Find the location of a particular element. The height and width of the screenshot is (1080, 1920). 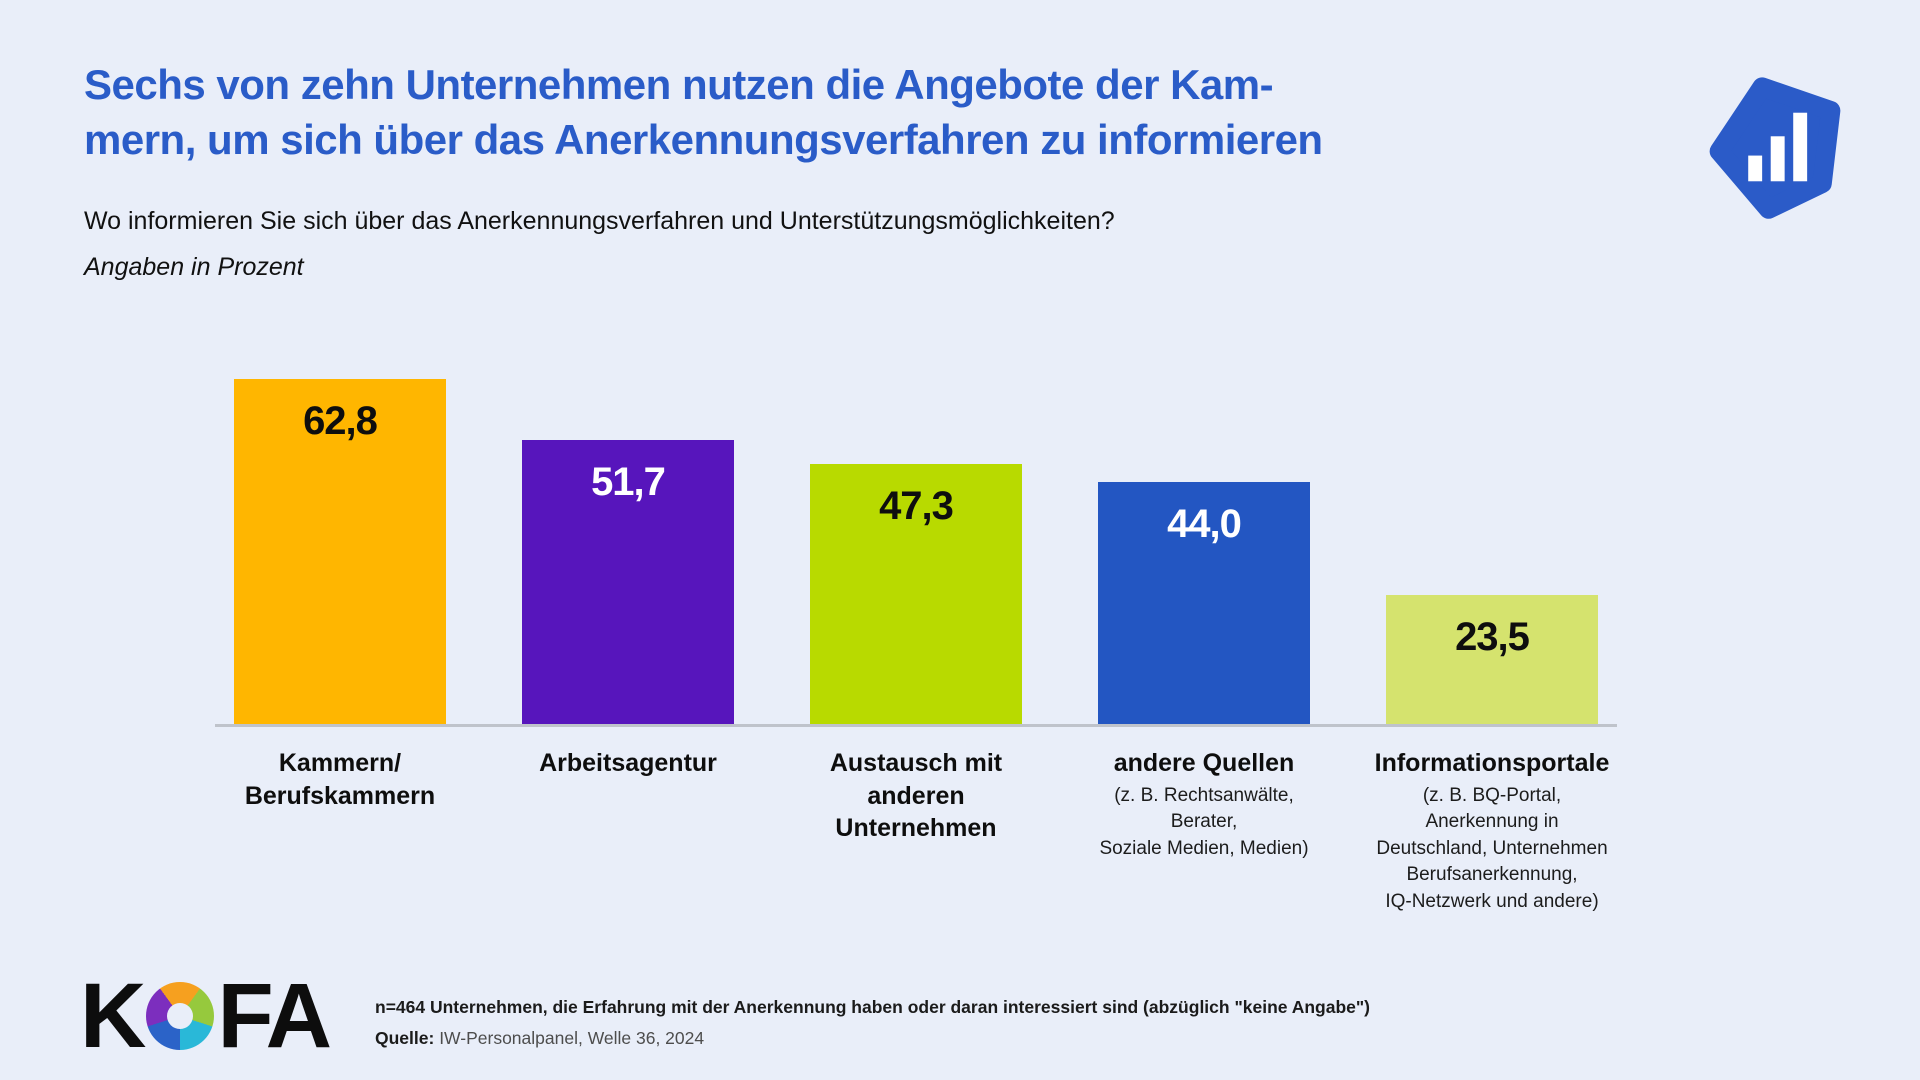

kofa-aperture-o-icon is located at coordinates (180, 1016).